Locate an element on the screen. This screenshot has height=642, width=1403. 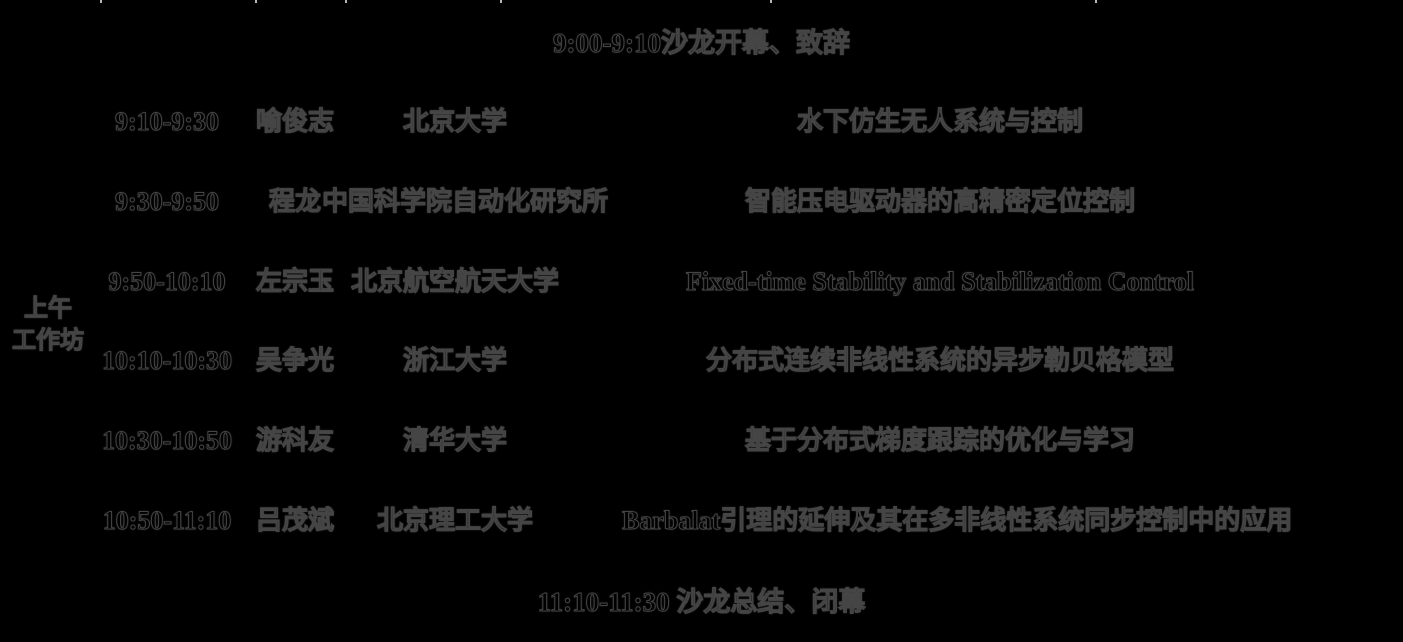
talk-speaker: 喻俊志 is located at coordinates (294, 122).